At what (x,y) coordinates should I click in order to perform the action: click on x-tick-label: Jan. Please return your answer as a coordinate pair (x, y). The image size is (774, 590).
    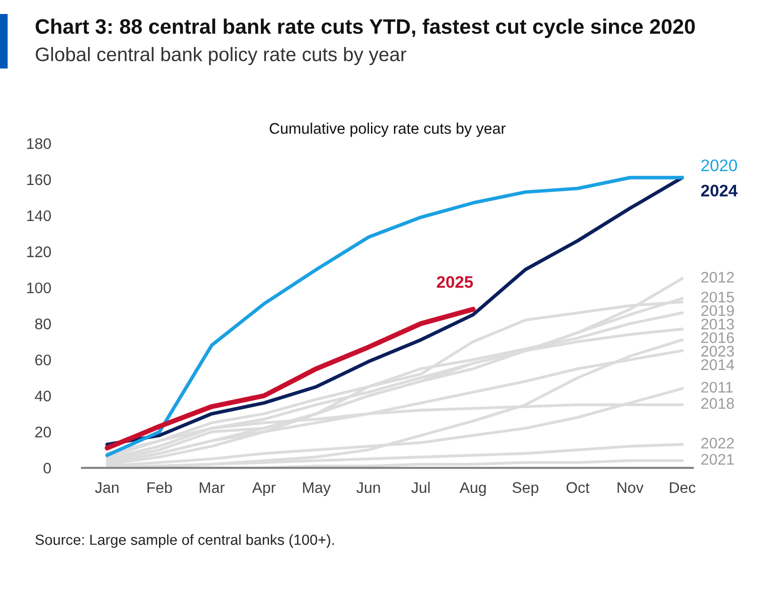
    Looking at the image, I should click on (106, 487).